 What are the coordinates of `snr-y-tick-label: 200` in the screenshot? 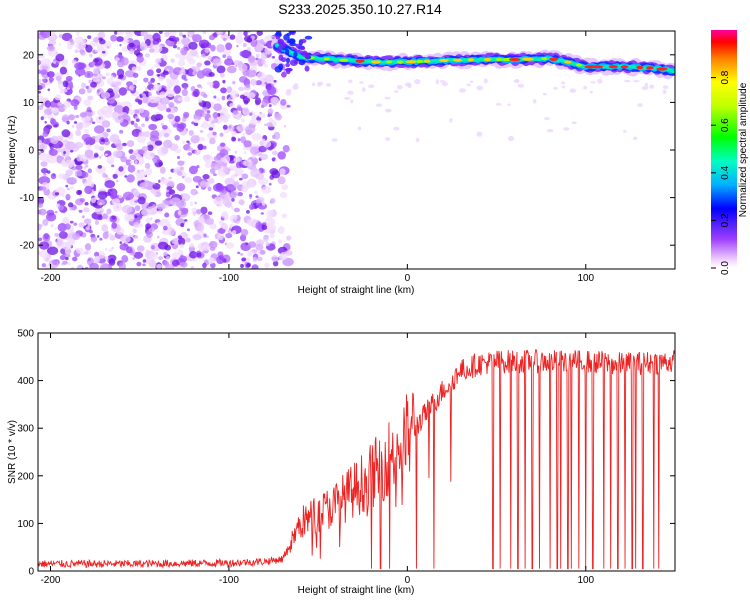 It's located at (25, 476).